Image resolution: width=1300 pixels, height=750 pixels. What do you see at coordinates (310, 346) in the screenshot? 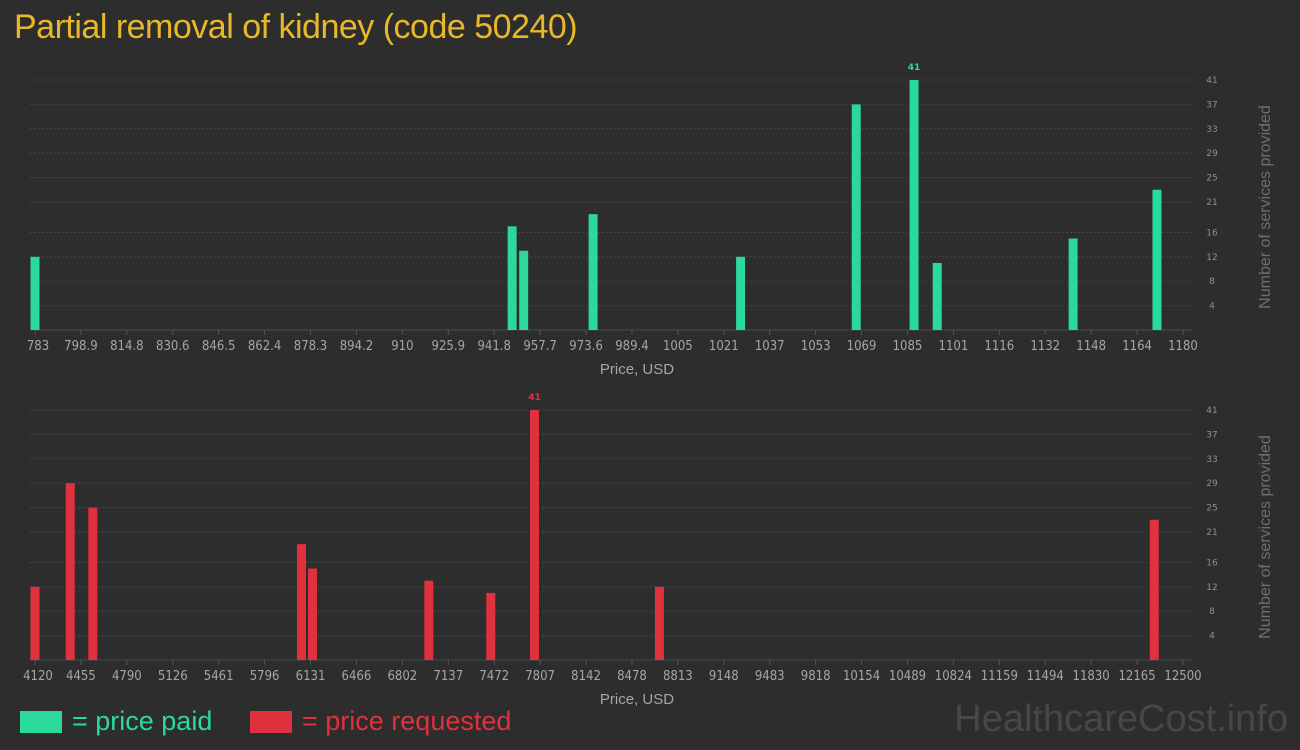
I see `x-tick-label: 878.3` at bounding box center [310, 346].